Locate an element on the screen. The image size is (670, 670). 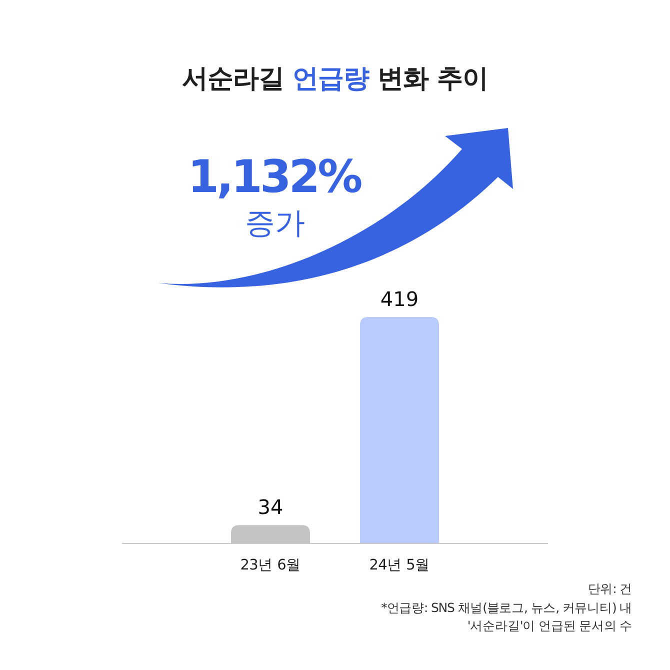
x-tick-label: 23년 6월 is located at coordinates (270, 566).